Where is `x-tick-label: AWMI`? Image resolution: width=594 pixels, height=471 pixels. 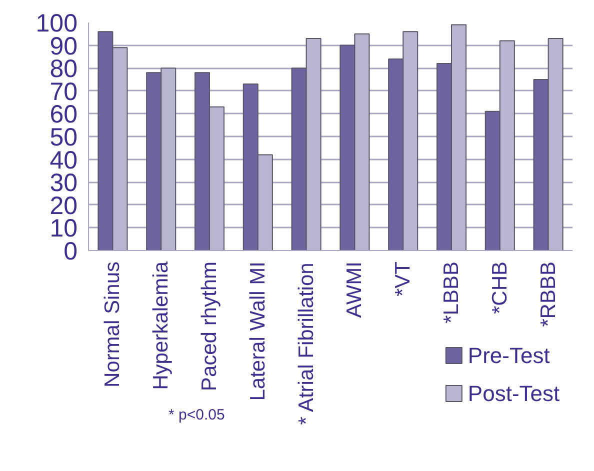
x-tick-label: AWMI is located at coordinates (354, 289).